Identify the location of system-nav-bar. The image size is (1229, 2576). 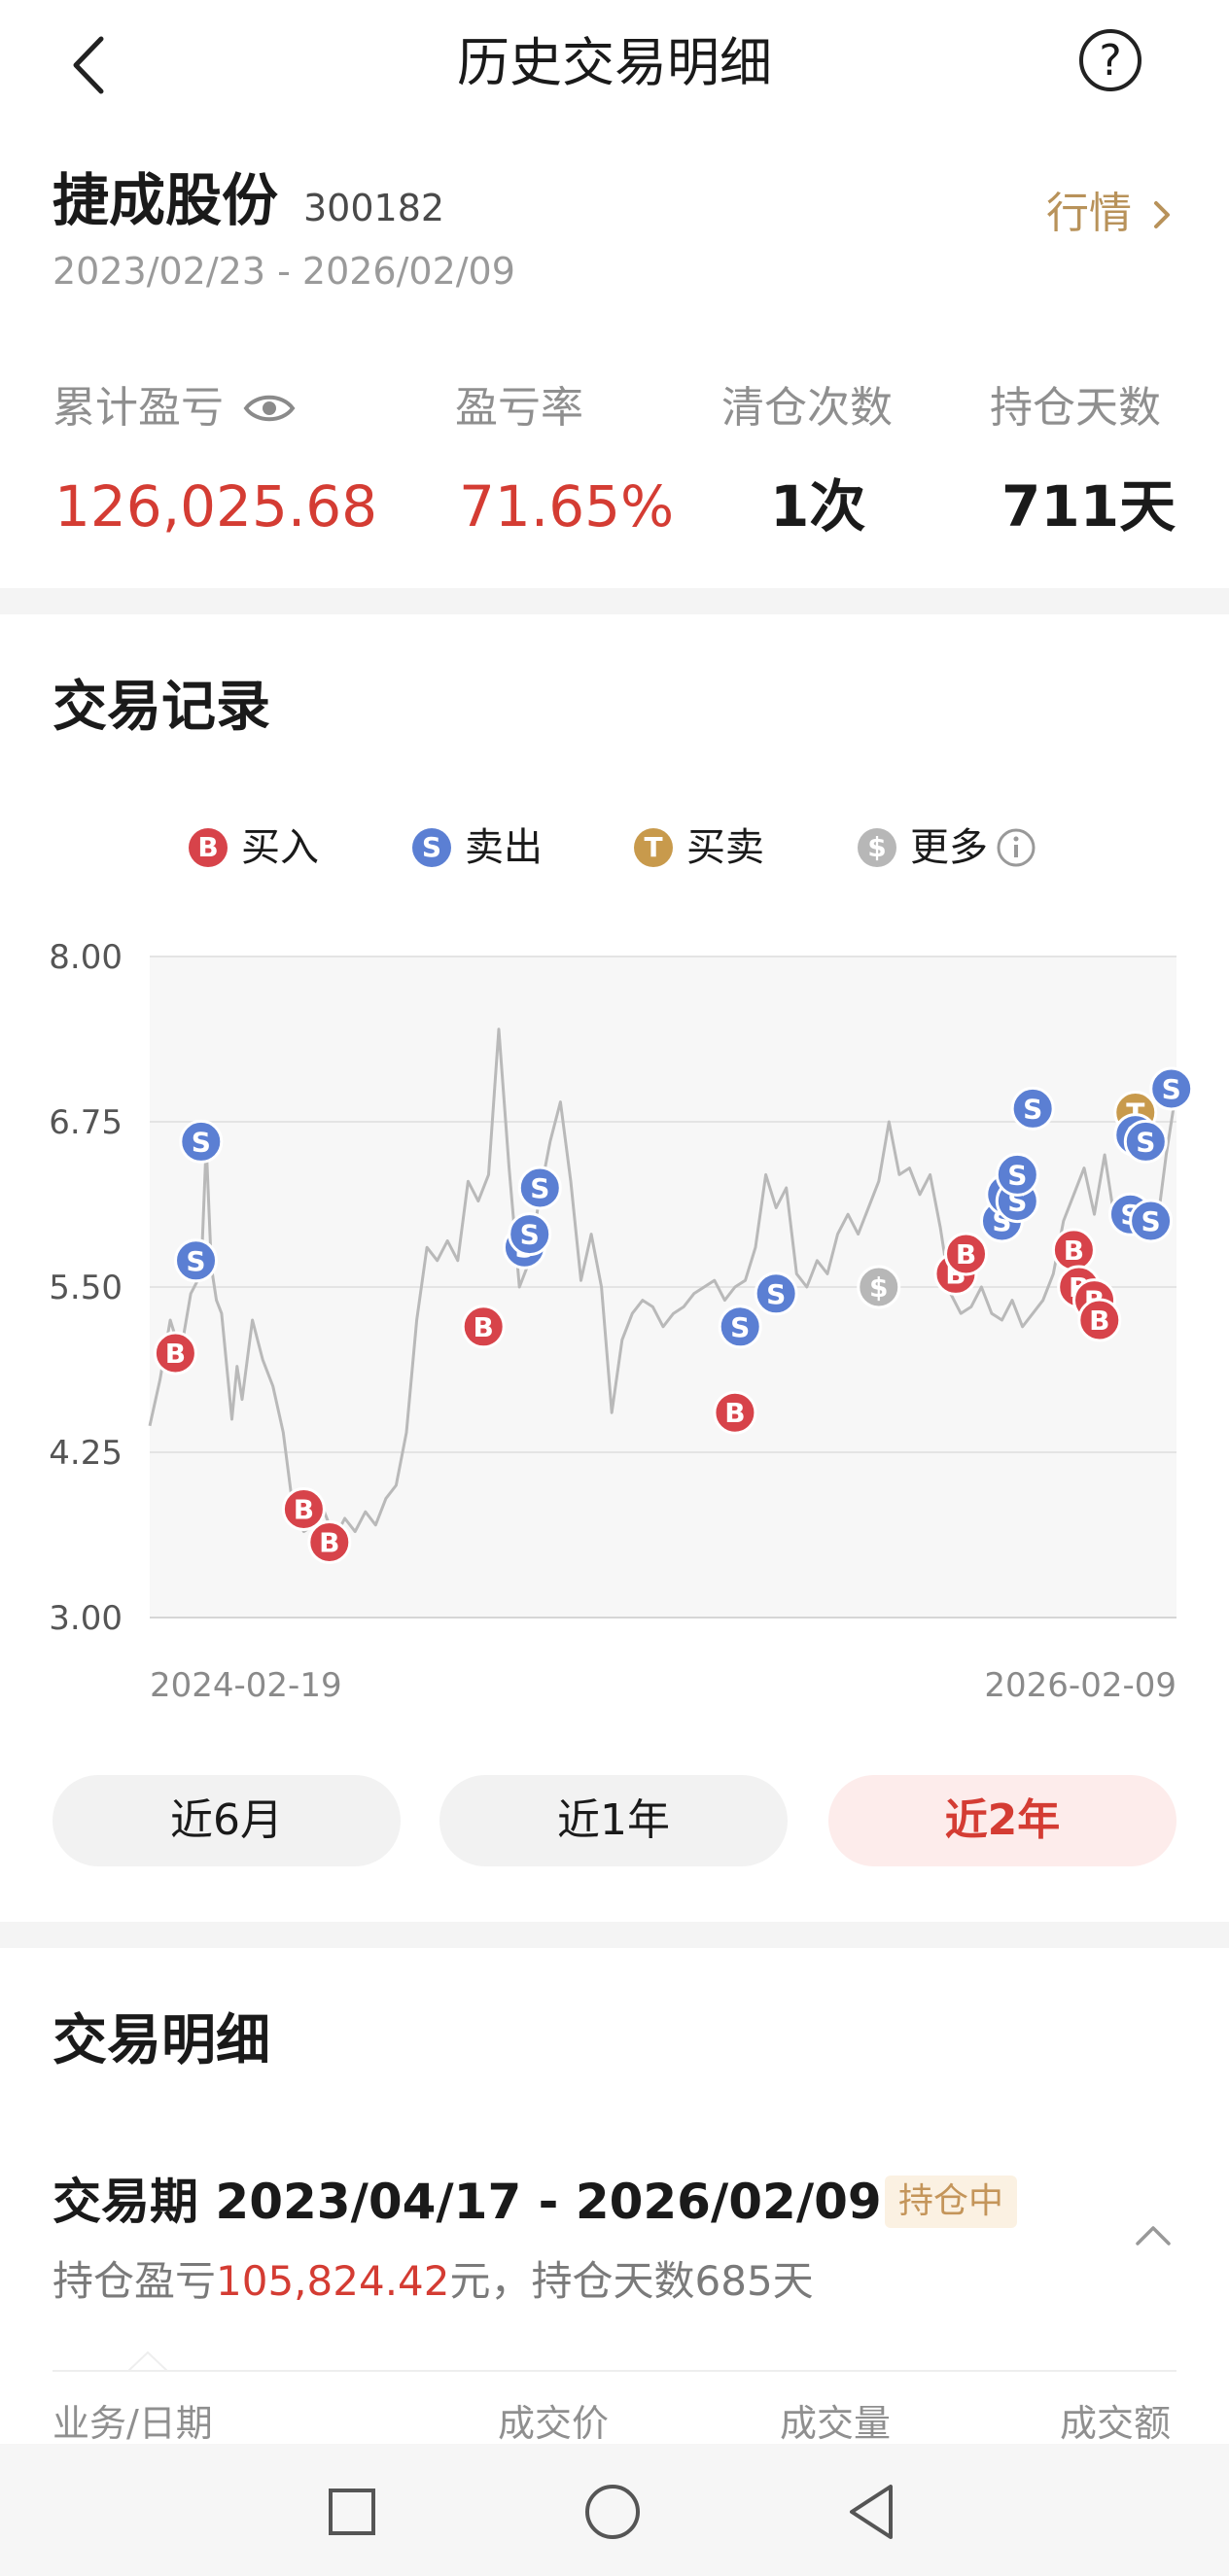
(614, 2510).